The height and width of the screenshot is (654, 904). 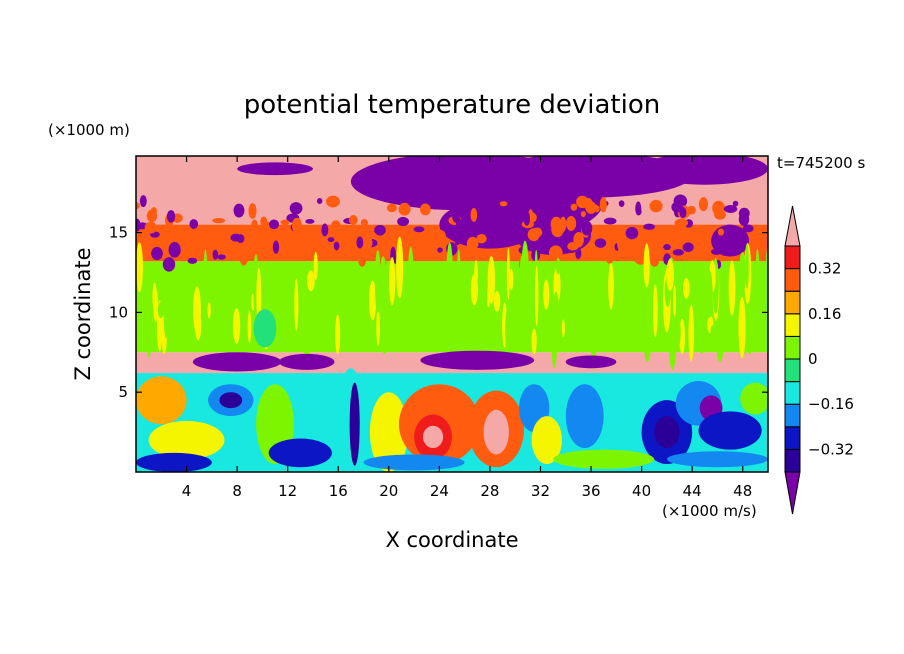 What do you see at coordinates (489, 491) in the screenshot?
I see `x-tick-label: 28` at bounding box center [489, 491].